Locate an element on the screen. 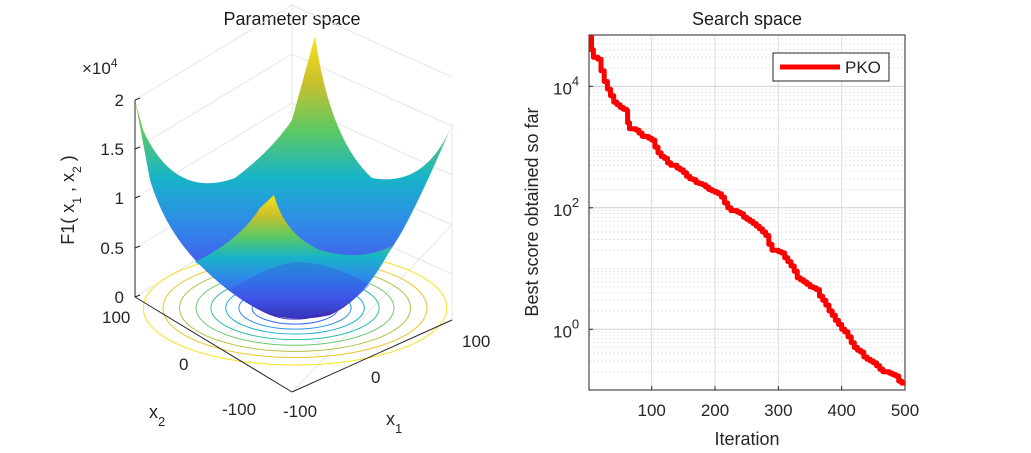  z-tick-label: 1 is located at coordinates (119, 198).